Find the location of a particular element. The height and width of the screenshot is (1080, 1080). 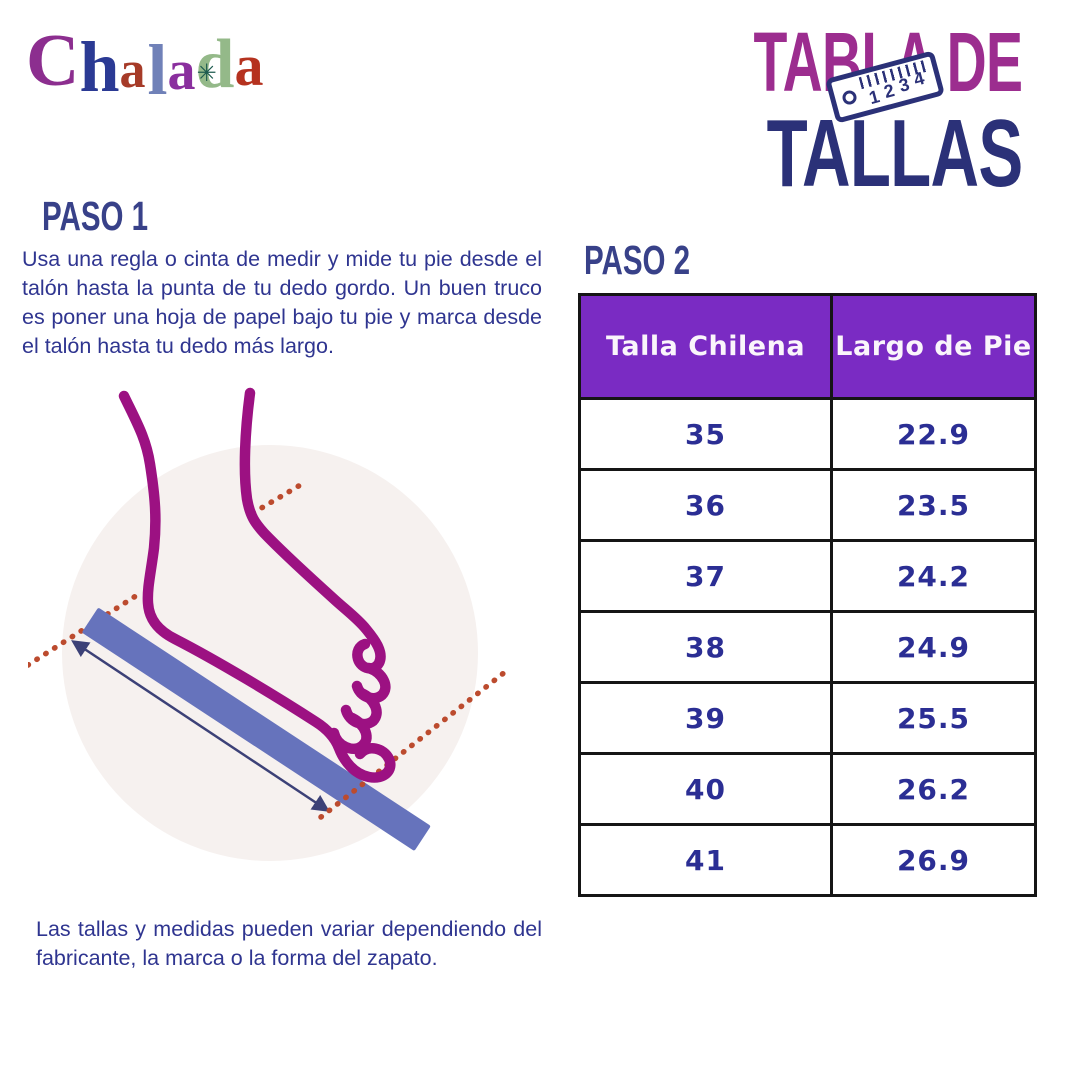

table-cell: 35 is located at coordinates (705, 434).